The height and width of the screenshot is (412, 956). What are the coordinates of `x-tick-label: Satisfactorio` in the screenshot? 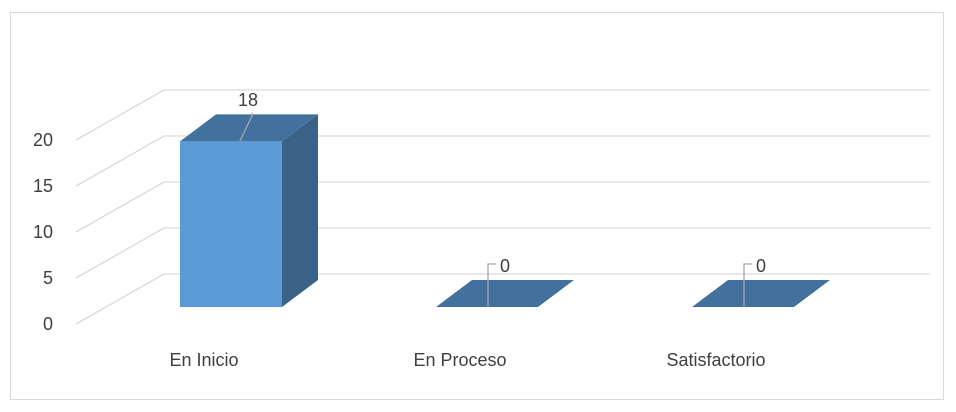 It's located at (715, 360).